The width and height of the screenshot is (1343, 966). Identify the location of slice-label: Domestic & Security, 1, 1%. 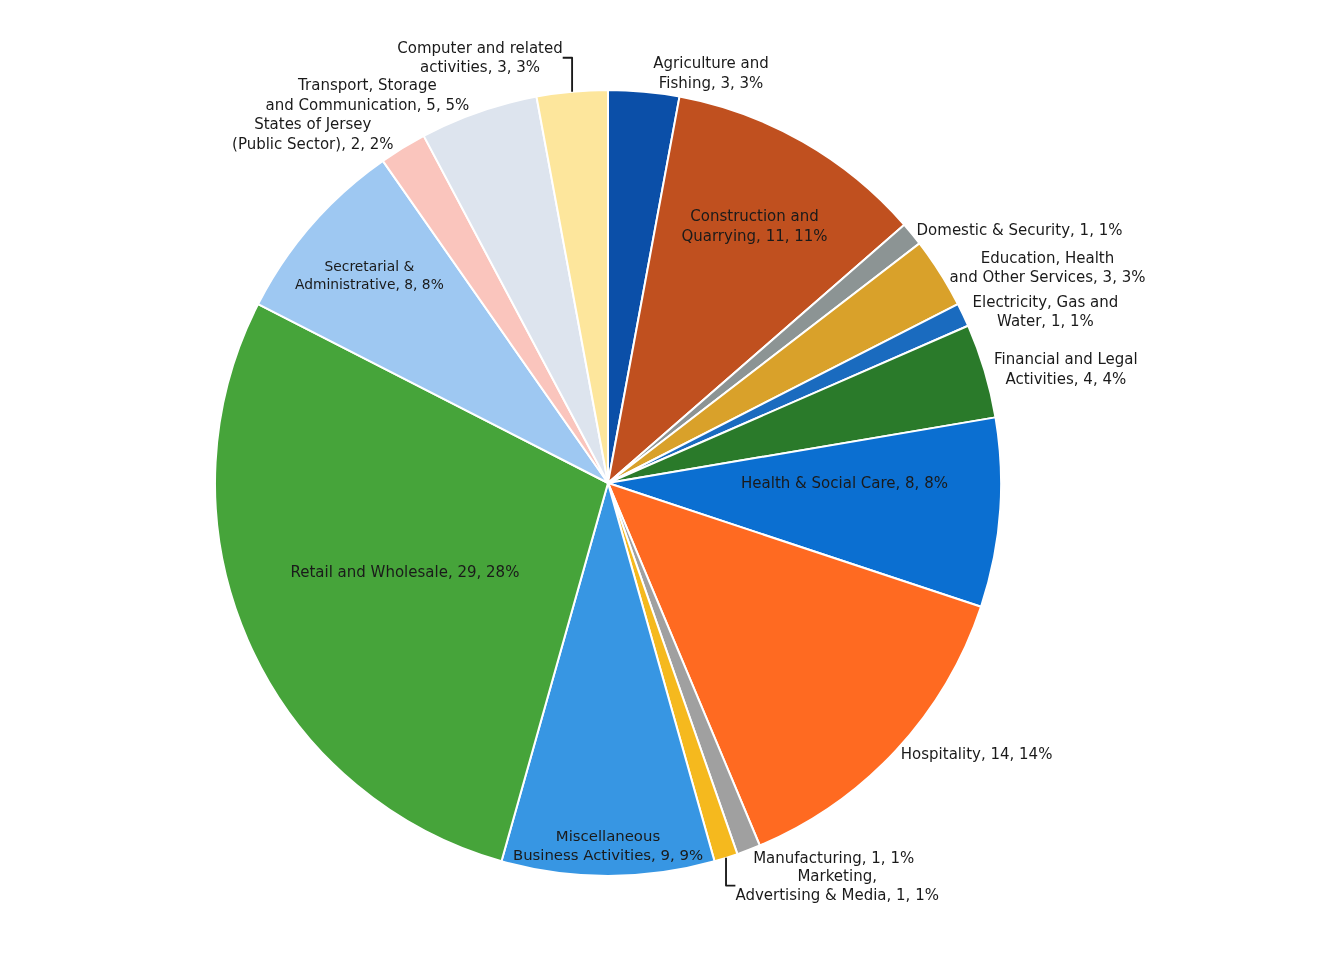
(1019, 230).